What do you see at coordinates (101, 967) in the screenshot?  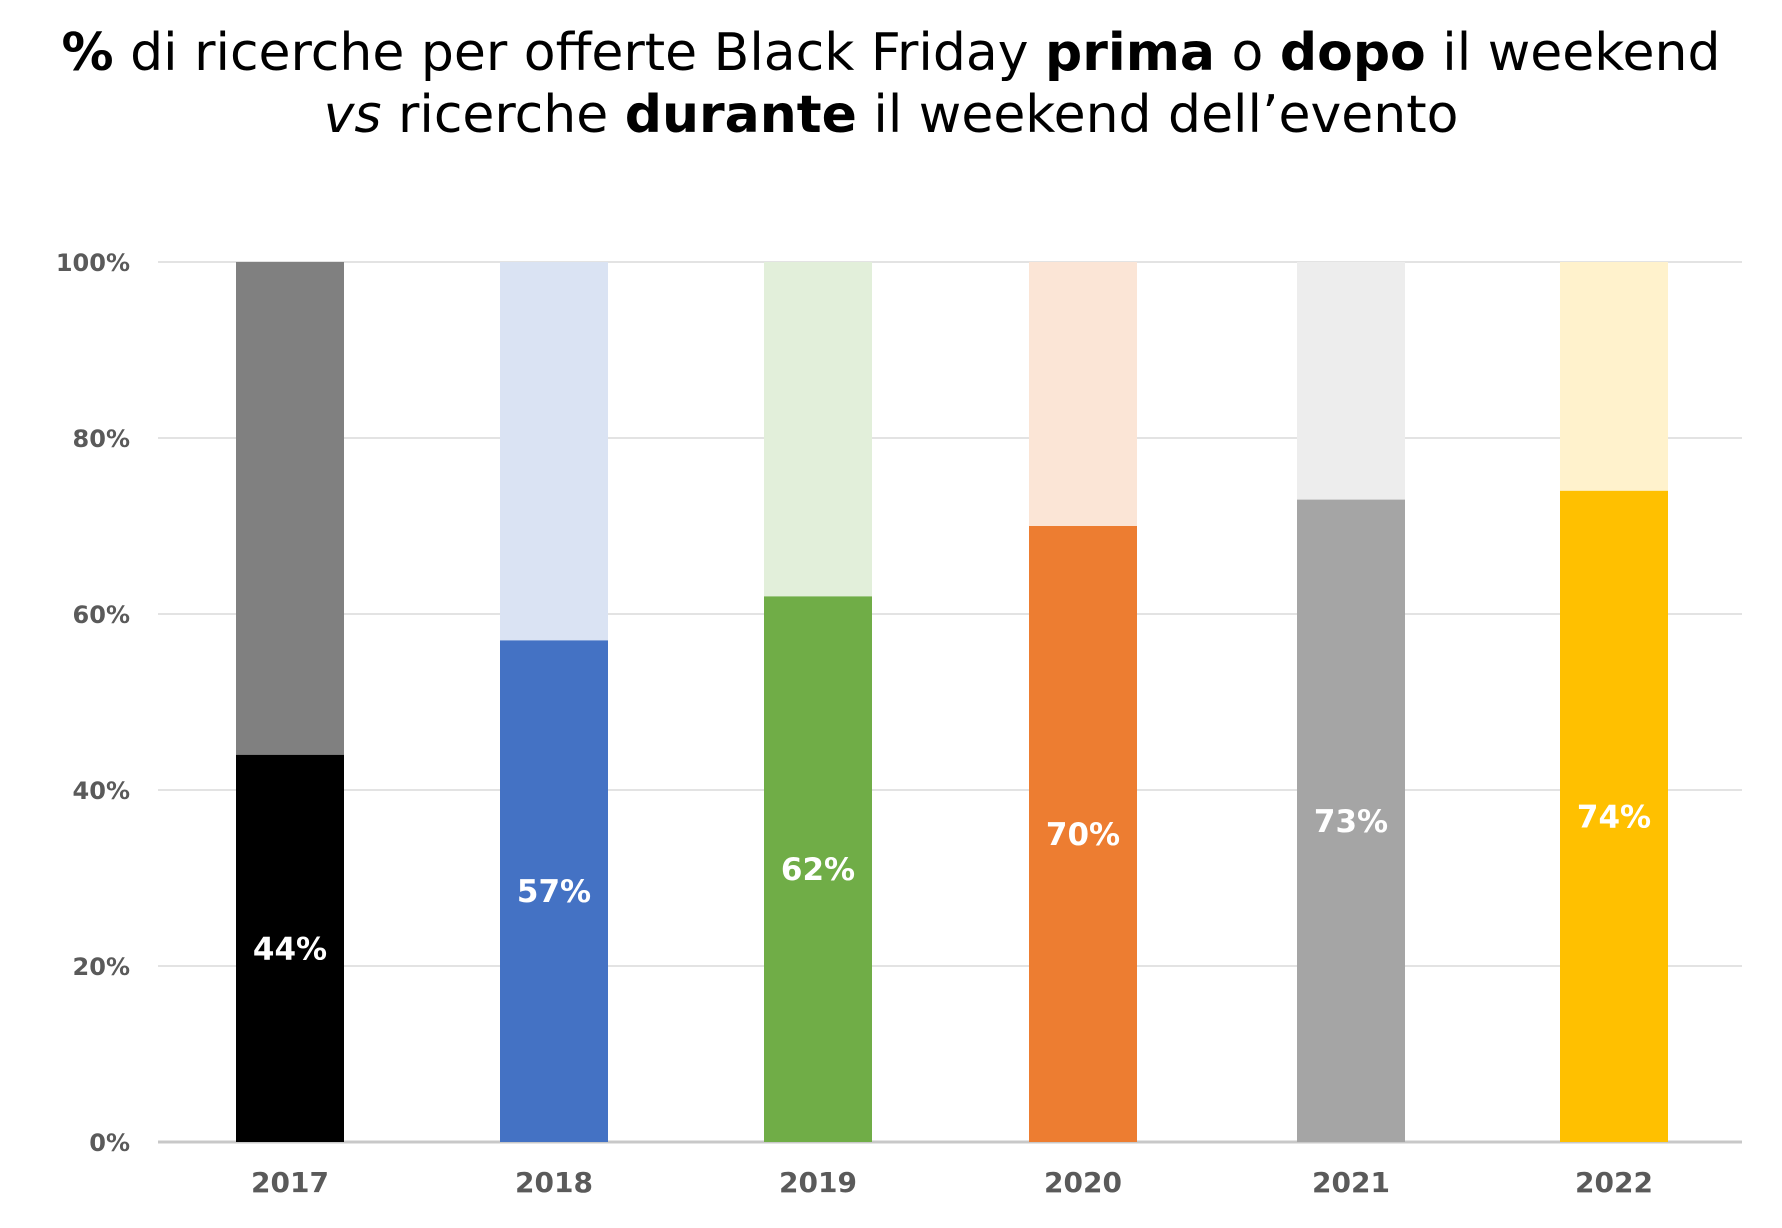 I see `y-tick-label: 20%` at bounding box center [101, 967].